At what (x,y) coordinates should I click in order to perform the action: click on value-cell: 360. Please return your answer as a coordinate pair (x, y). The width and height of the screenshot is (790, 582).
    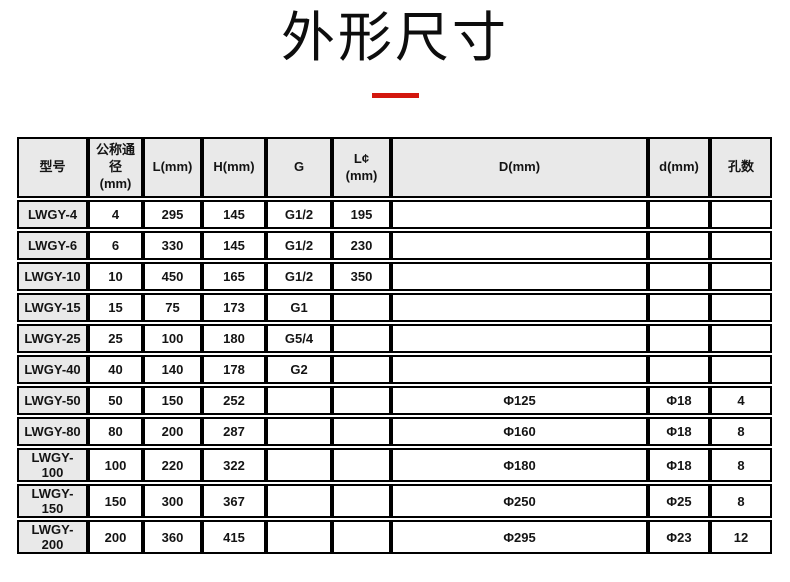
    Looking at the image, I should click on (172, 537).